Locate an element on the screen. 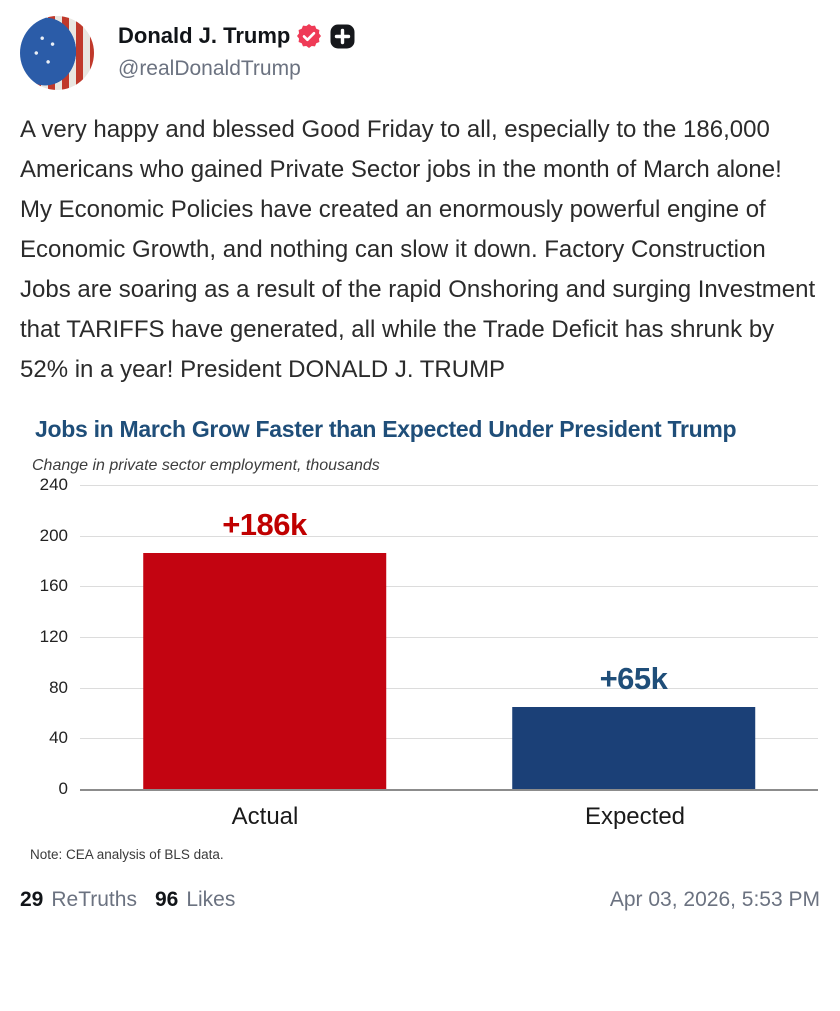 The image size is (840, 1011). engagement-stats: 29 ReTruths 96 Likes is located at coordinates (132, 900).